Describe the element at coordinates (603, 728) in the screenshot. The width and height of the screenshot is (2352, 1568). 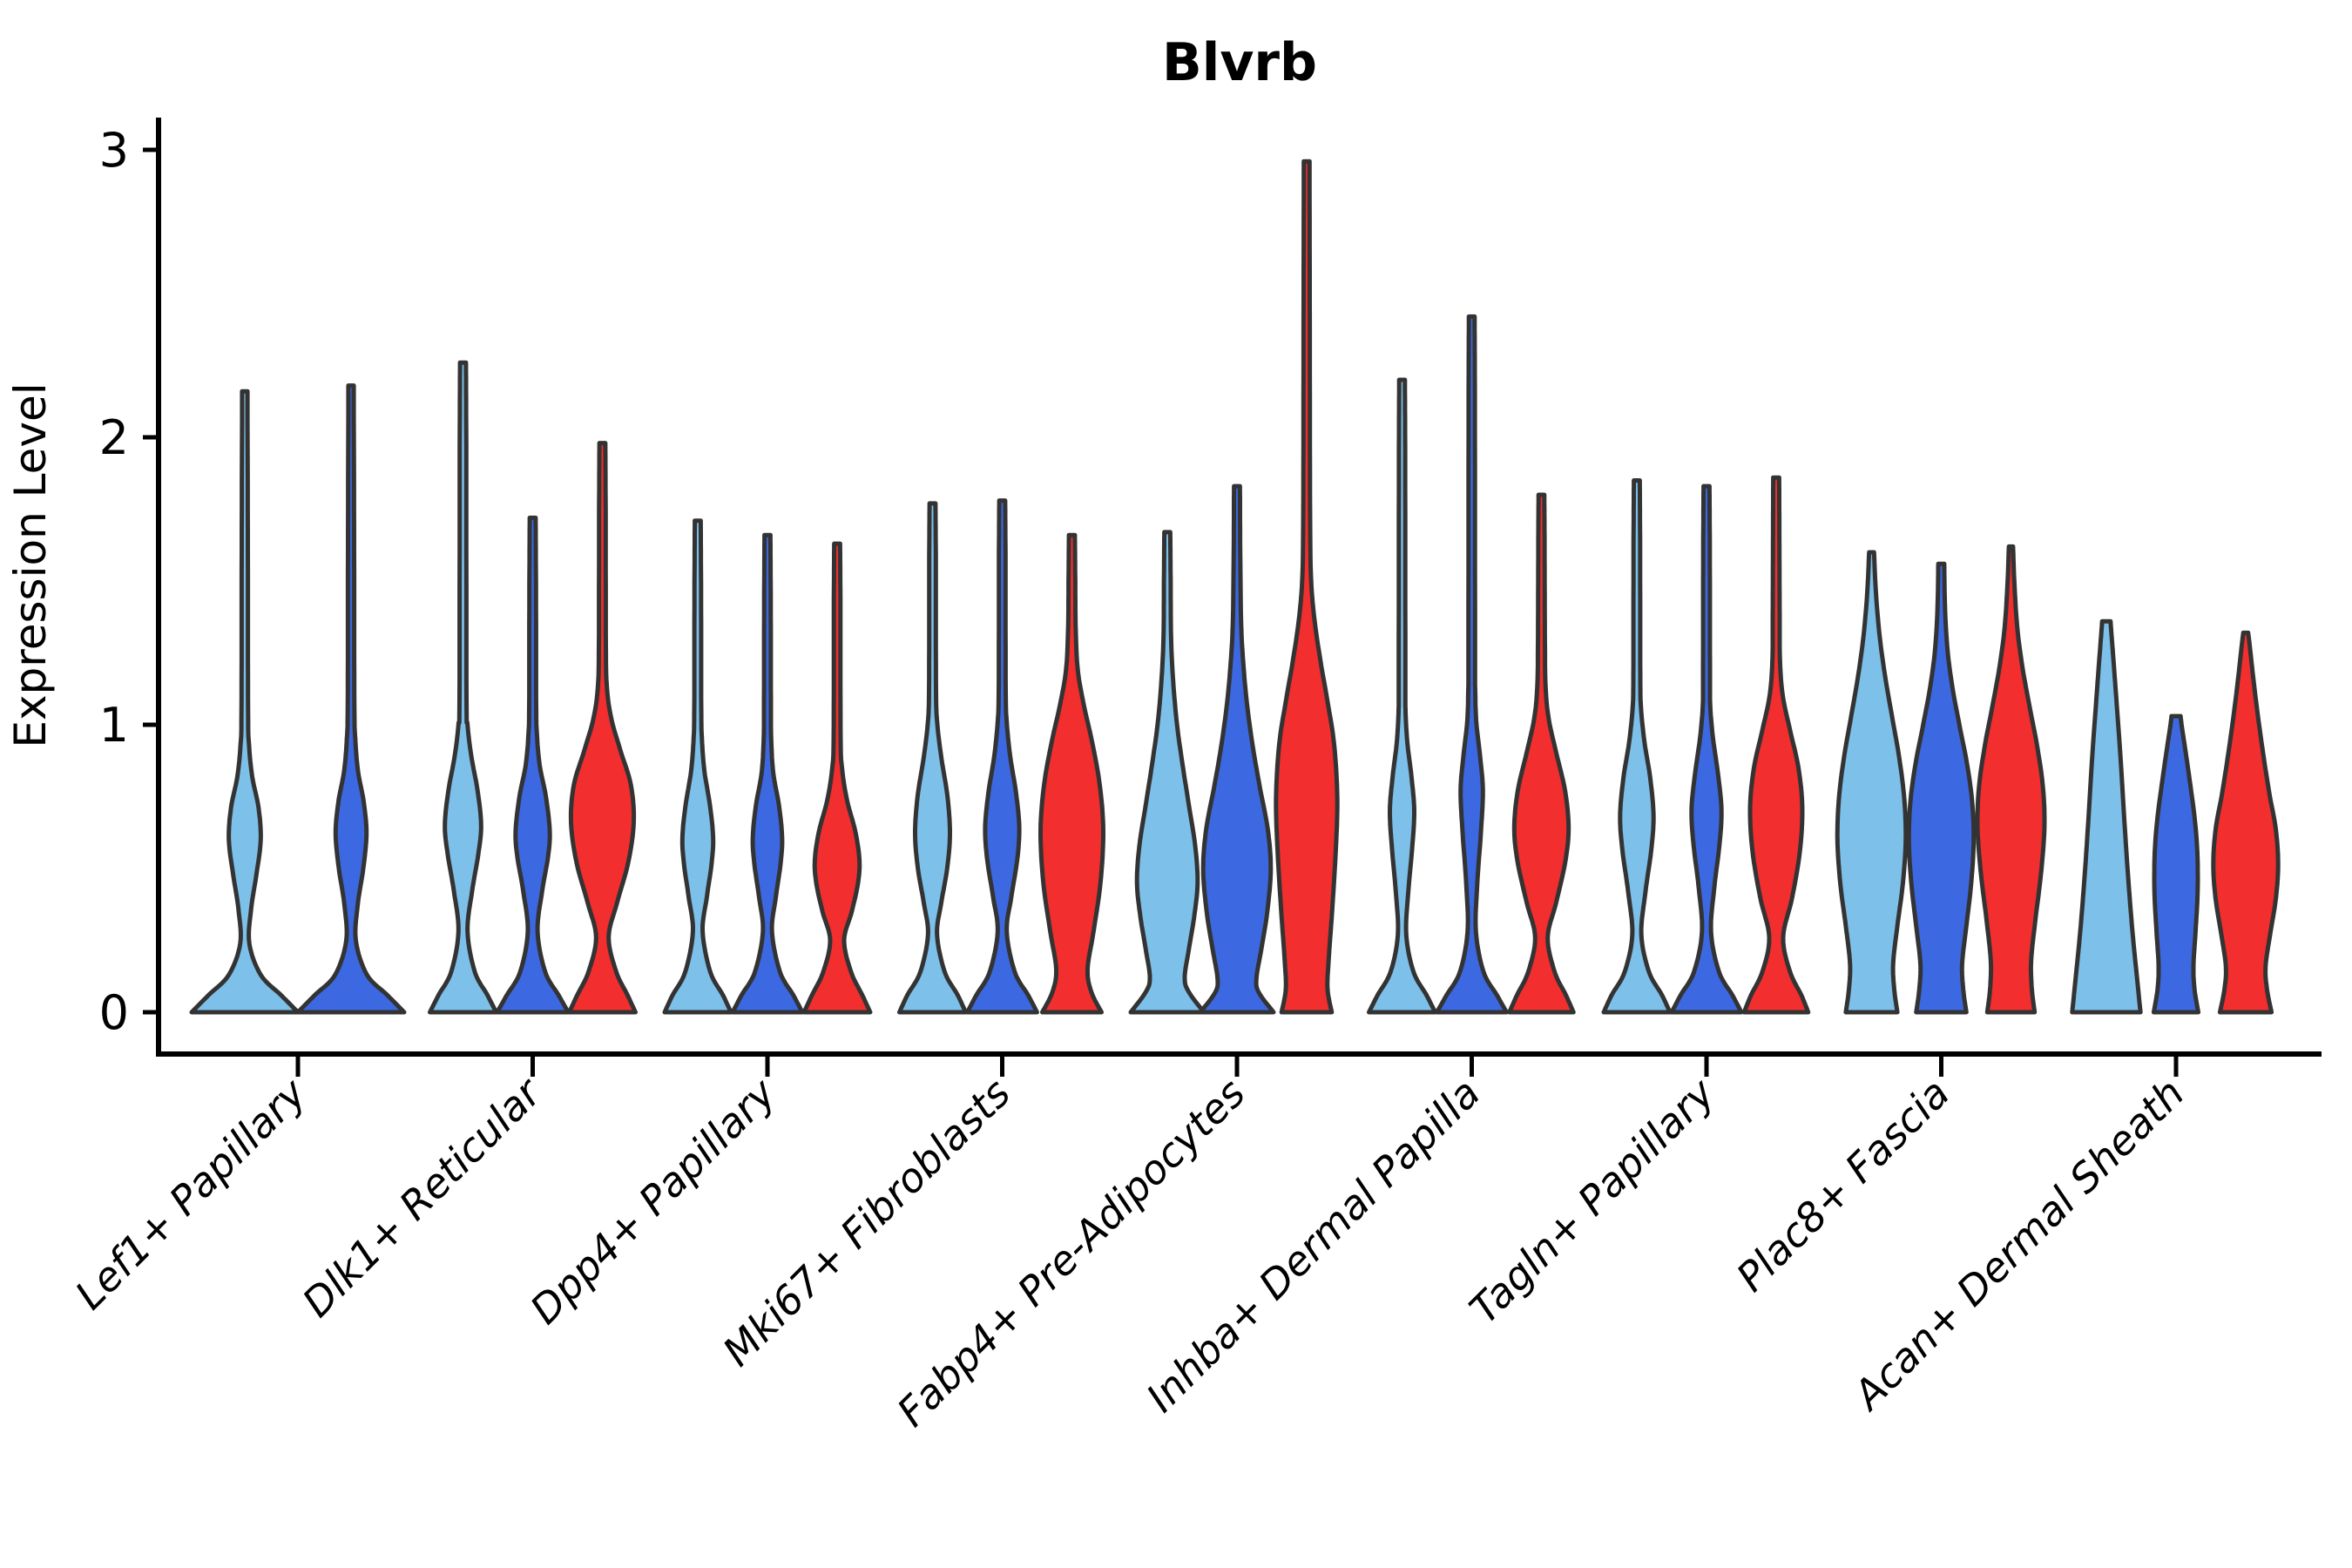
I see `violin-dlk1-reticular-red` at that location.